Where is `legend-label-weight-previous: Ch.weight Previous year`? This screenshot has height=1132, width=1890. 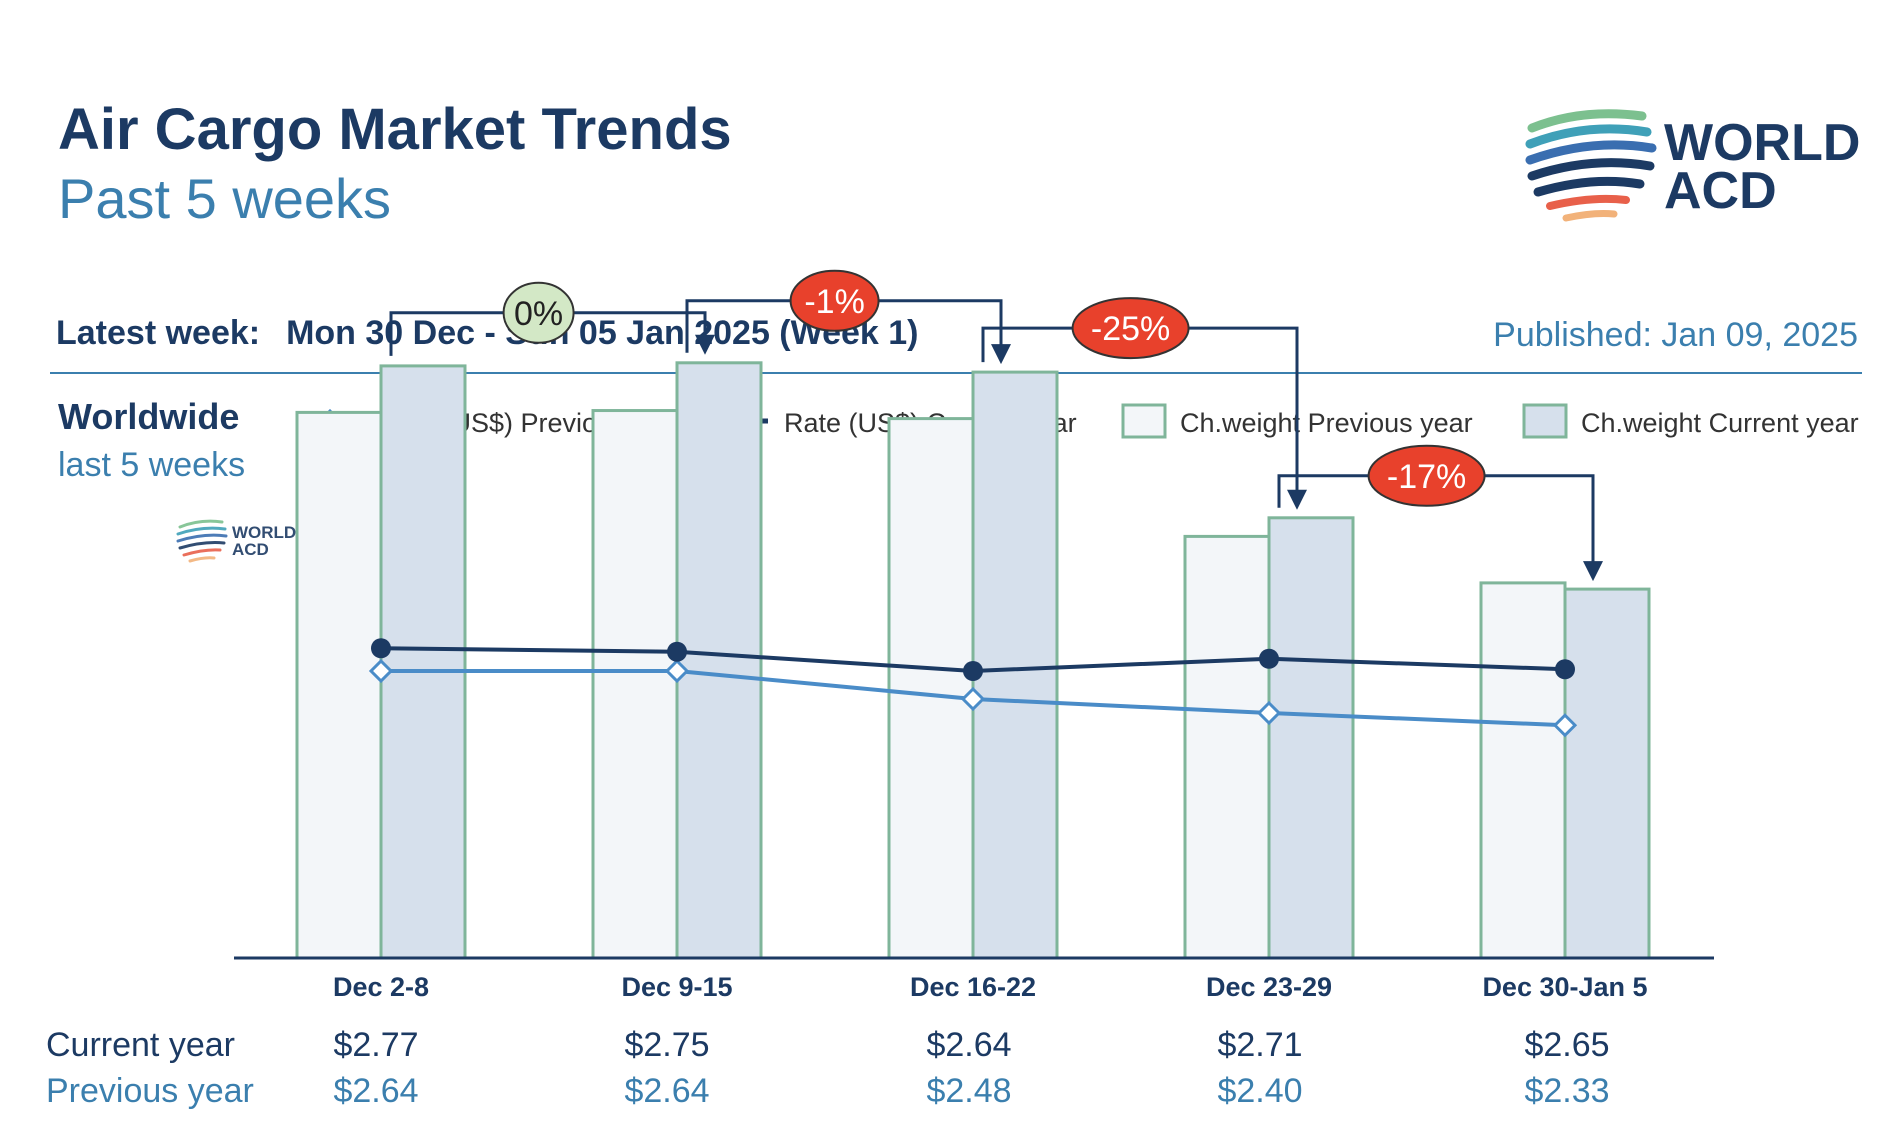 legend-label-weight-previous: Ch.weight Previous year is located at coordinates (1326, 423).